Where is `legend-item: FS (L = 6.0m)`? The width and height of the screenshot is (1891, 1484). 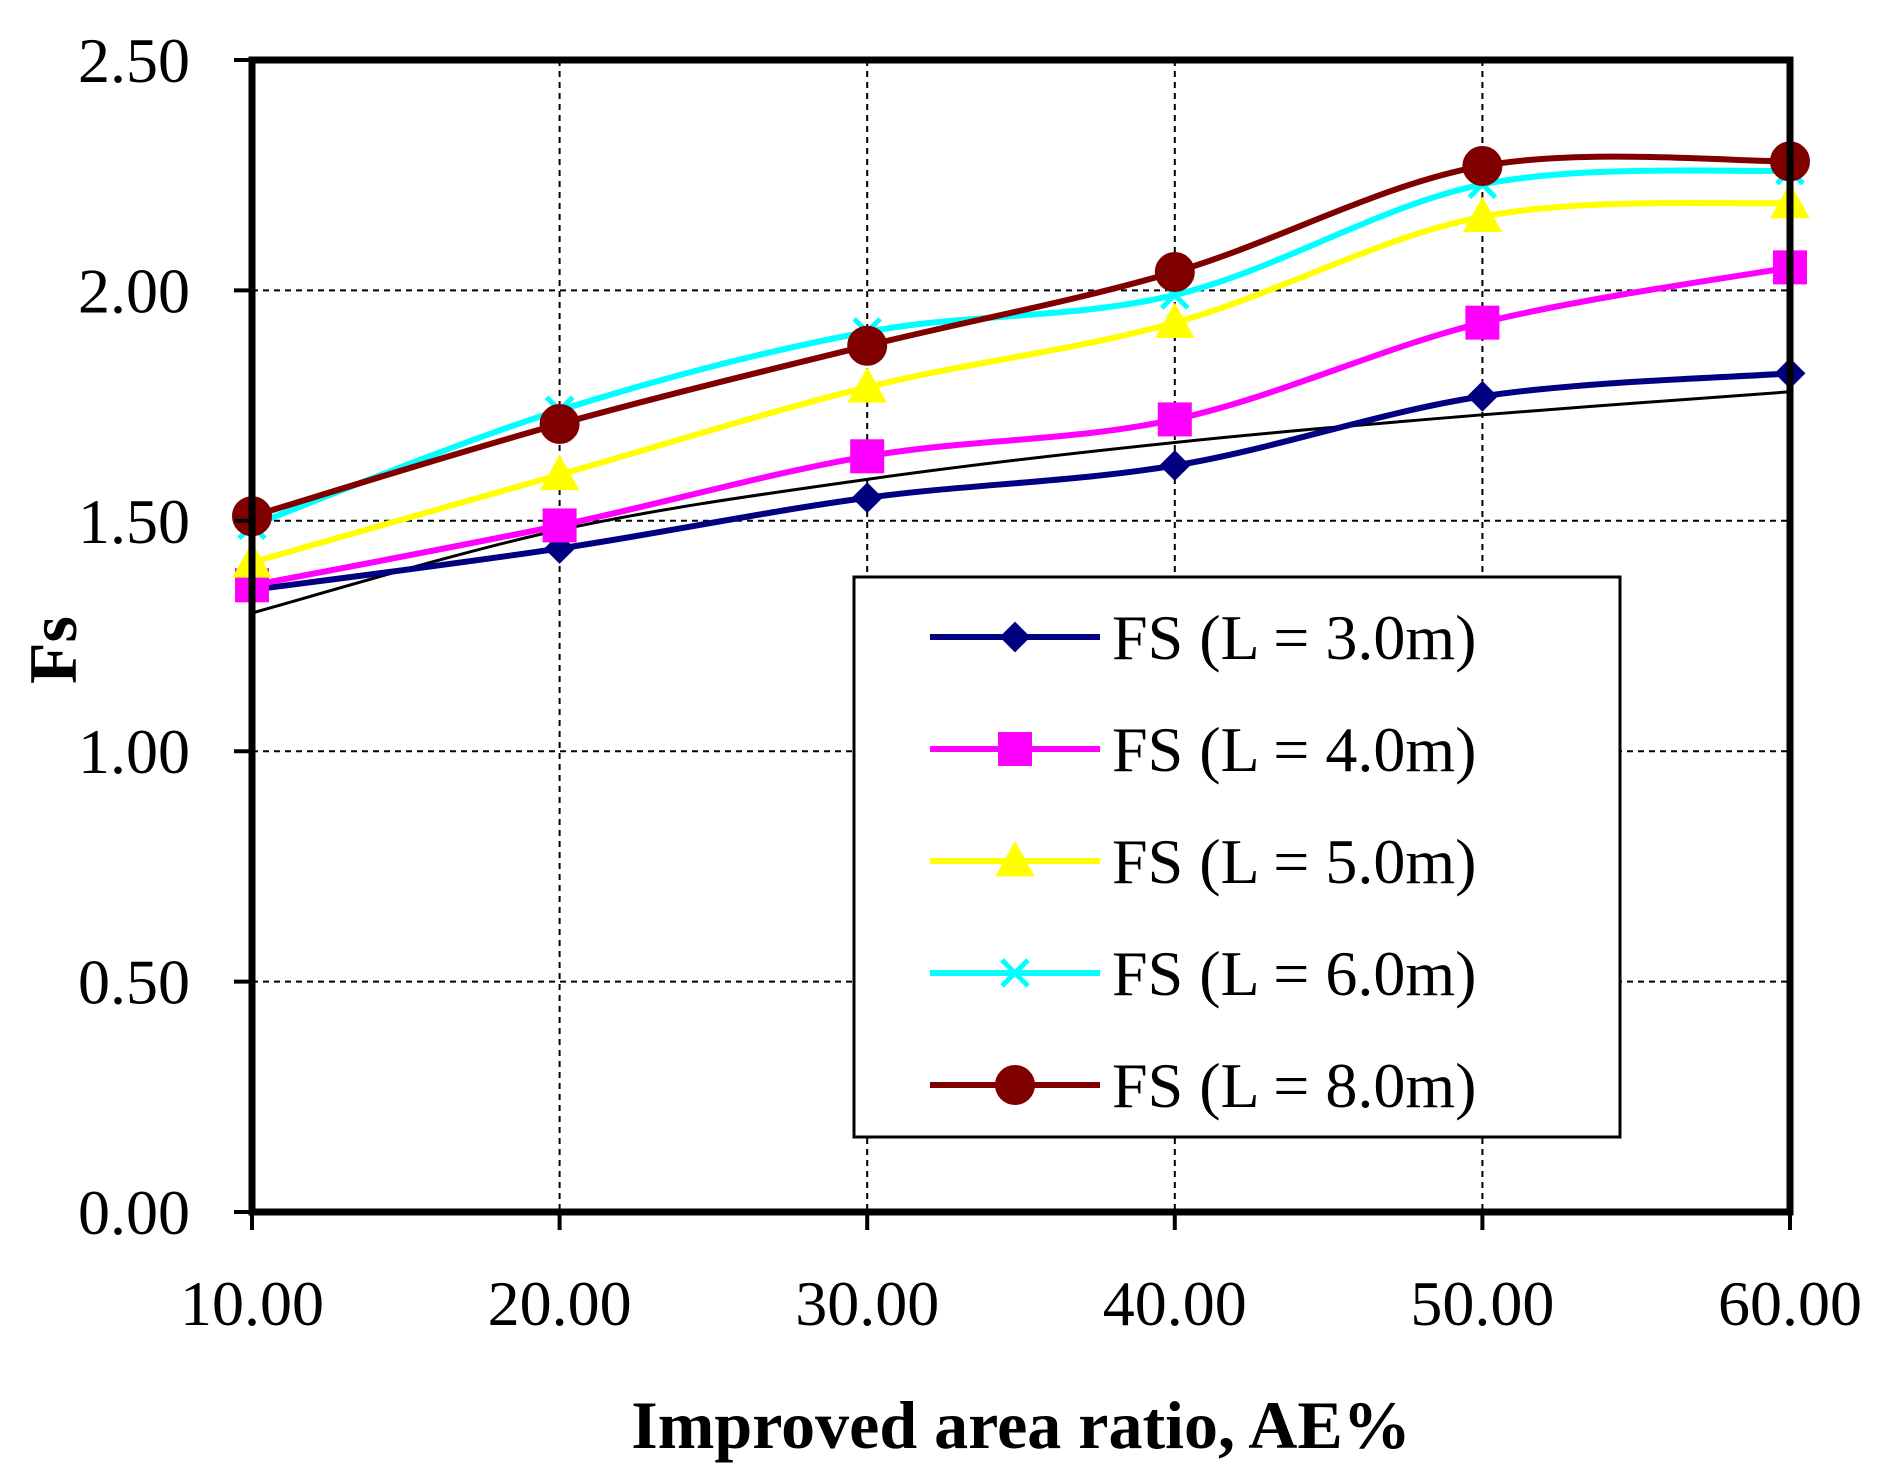 legend-item: FS (L = 6.0m) is located at coordinates (1203, 973).